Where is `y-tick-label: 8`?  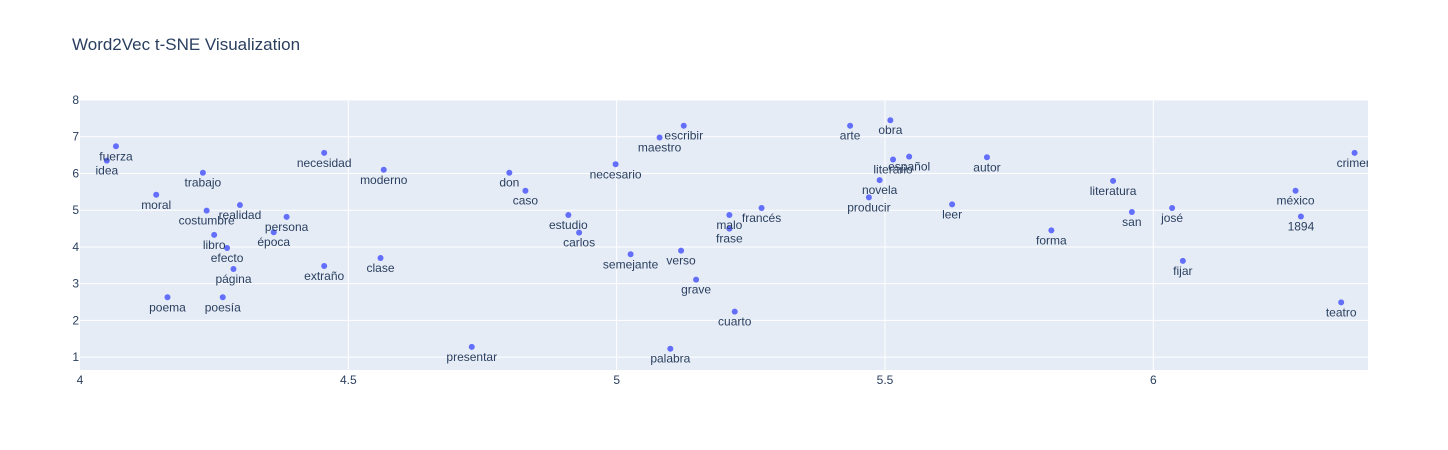
y-tick-label: 8 is located at coordinates (75, 100).